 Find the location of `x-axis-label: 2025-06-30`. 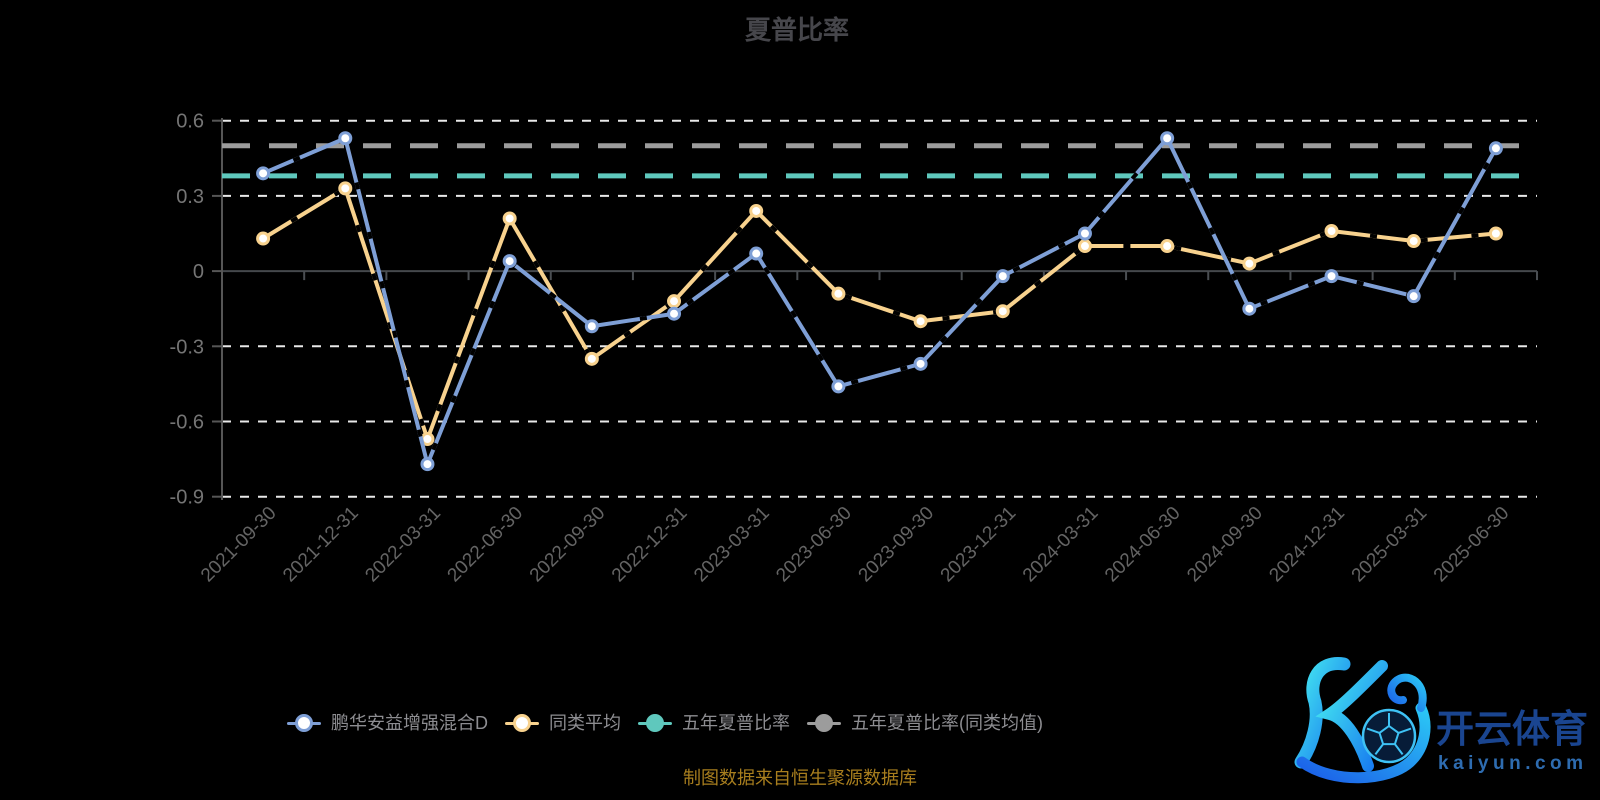

x-axis-label: 2025-06-30 is located at coordinates (1472, 545).